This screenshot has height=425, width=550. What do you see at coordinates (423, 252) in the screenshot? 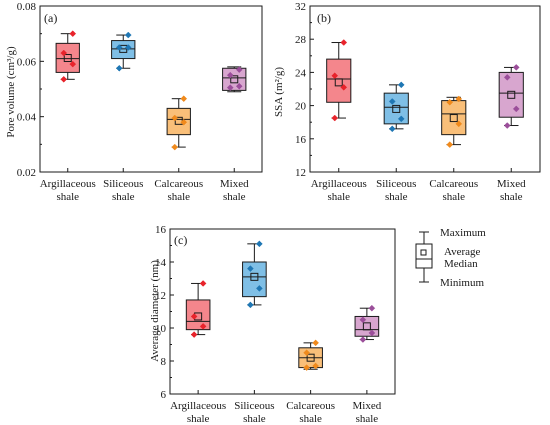
I see `legend-mean-marker` at bounding box center [423, 252].